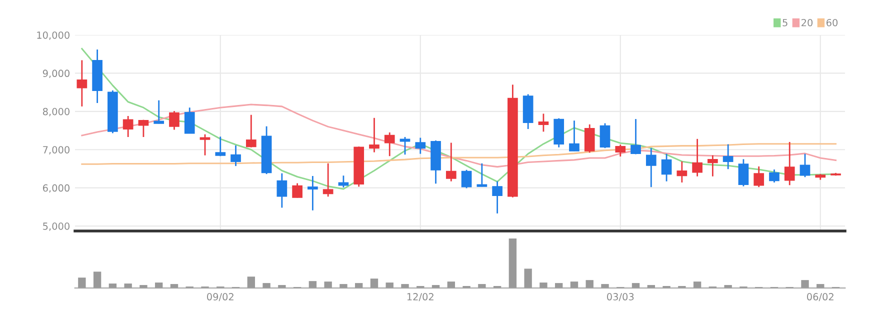 This screenshot has width=896, height=322. I want to click on x-tick-label: 06/02, so click(820, 297).